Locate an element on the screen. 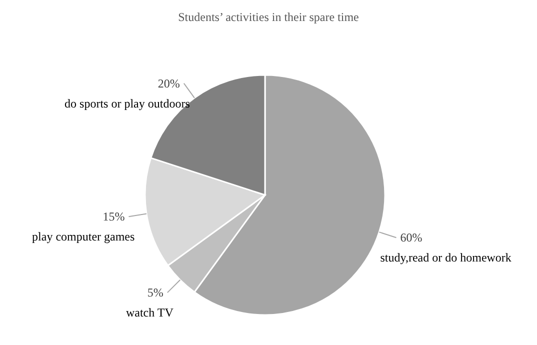 The height and width of the screenshot is (345, 537). data-label: 60% is located at coordinates (411, 237).